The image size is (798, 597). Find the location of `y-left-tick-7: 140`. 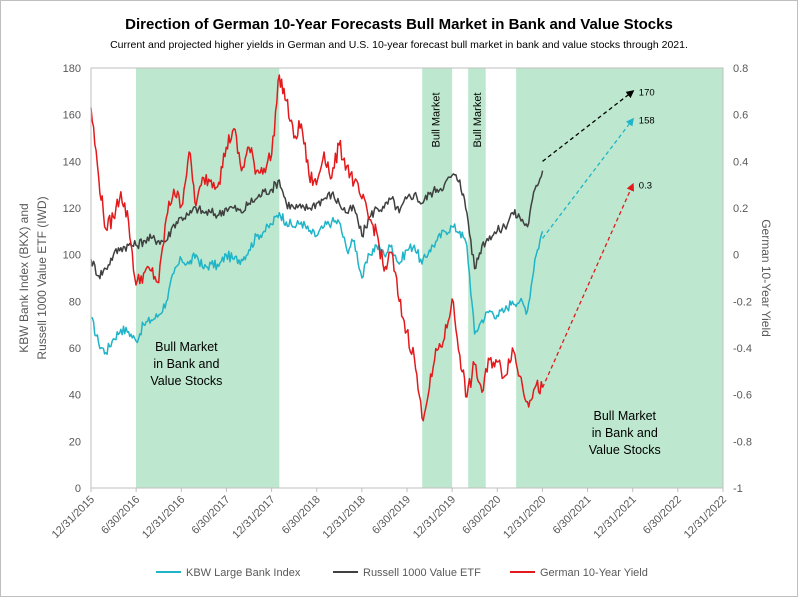

y-left-tick-7: 140 is located at coordinates (72, 162).